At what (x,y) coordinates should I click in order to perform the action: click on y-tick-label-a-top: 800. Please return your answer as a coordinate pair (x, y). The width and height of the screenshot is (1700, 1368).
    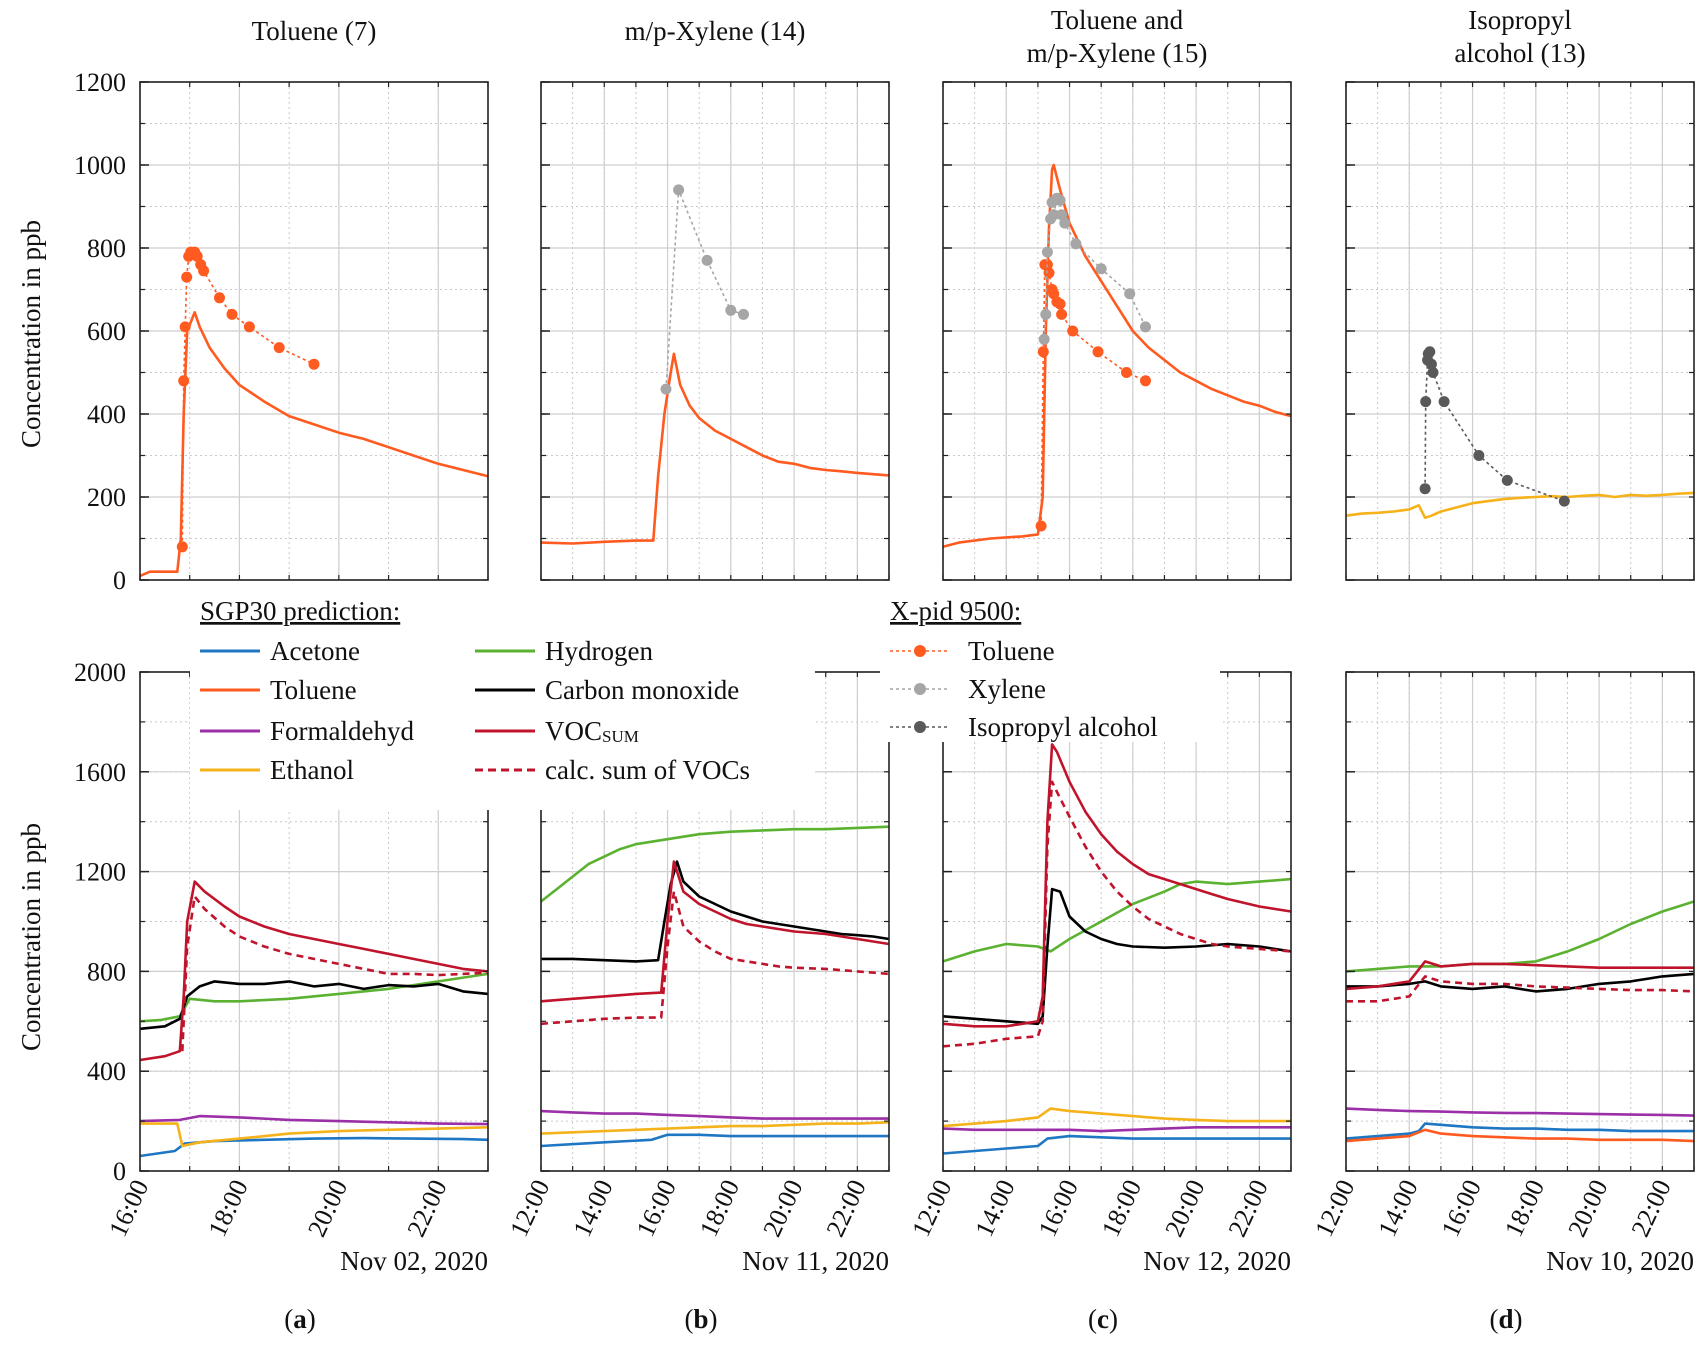
    Looking at the image, I should click on (106, 248).